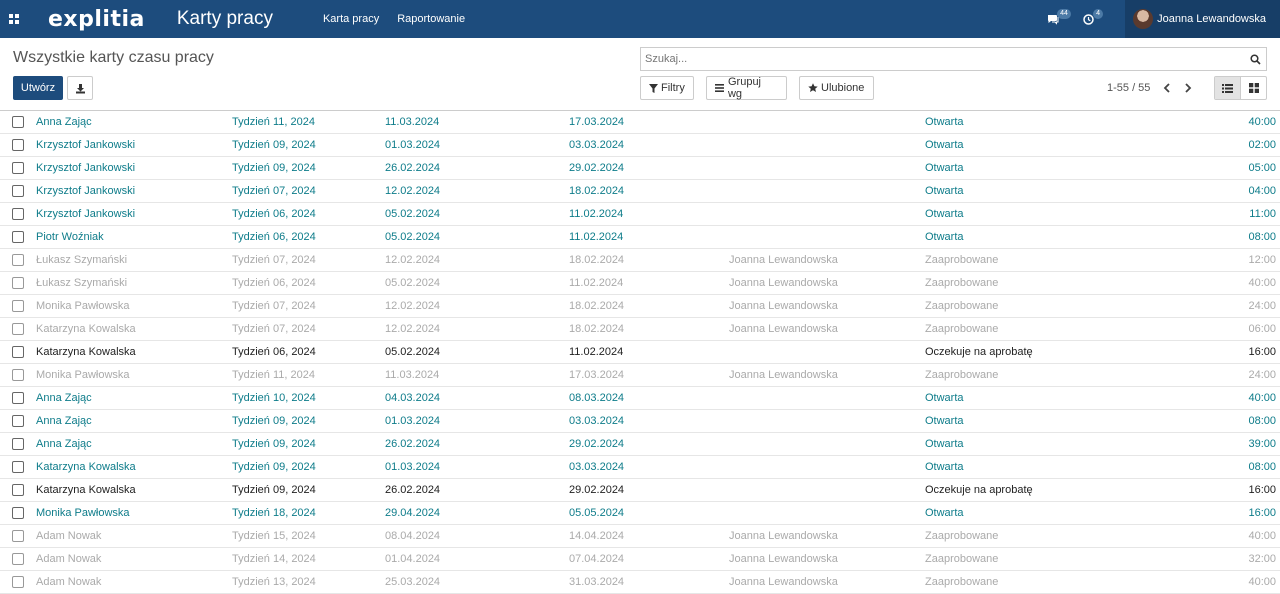  What do you see at coordinates (1202, 19) in the screenshot?
I see `user-menu: Joanna Lewandowska` at bounding box center [1202, 19].